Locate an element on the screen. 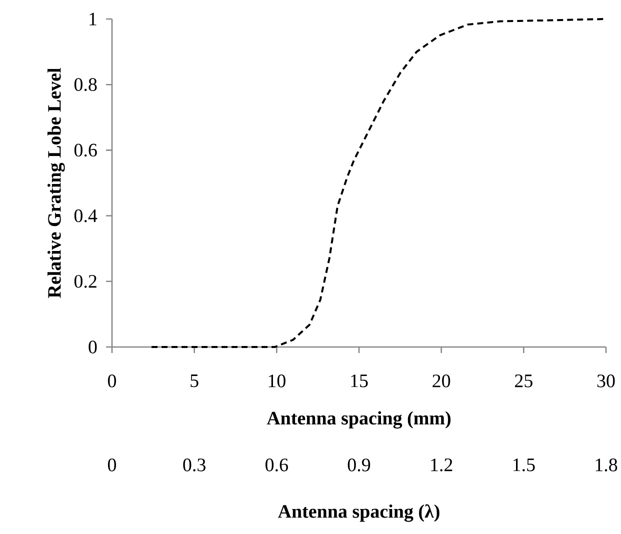  y-tick-label: 0.6 is located at coordinates (85, 150).